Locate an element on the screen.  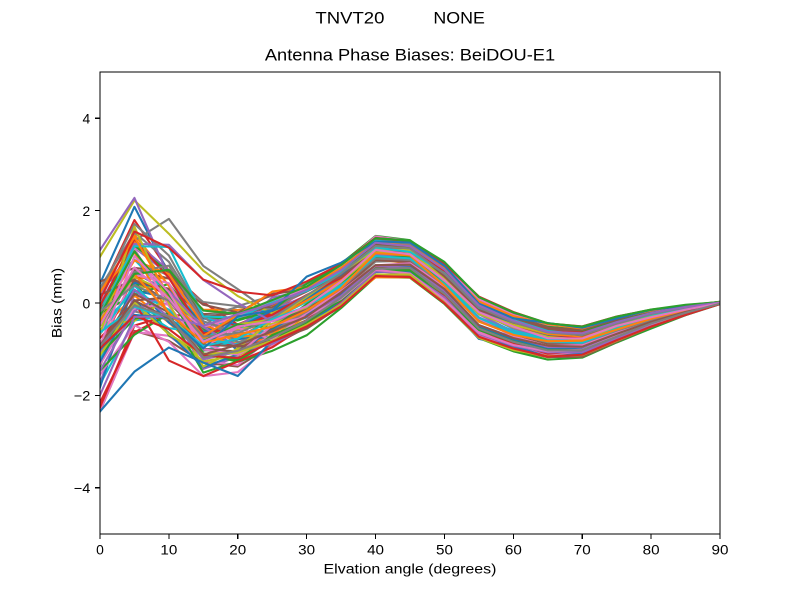
svg-text: 10 is located at coordinates (168, 549).